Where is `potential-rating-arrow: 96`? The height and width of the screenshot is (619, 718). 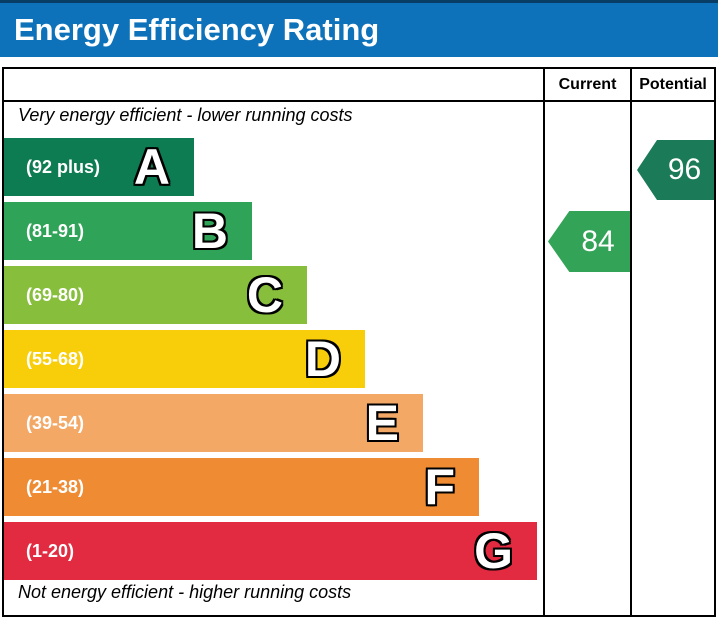
potential-rating-arrow: 96 is located at coordinates (675, 170).